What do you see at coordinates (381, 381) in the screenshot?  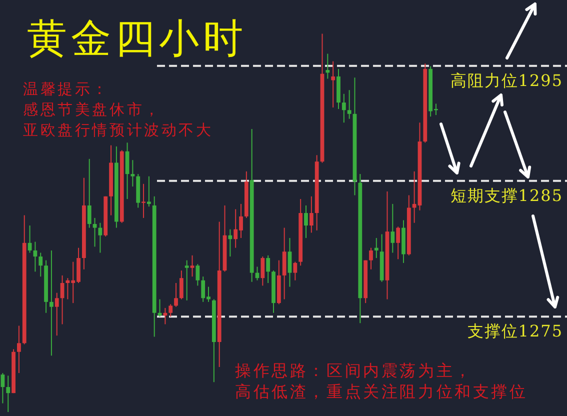 I see `annotation: 操作思路：区间内震荡为主，高估低渣，重点关注阻力位和支撑位` at bounding box center [381, 381].